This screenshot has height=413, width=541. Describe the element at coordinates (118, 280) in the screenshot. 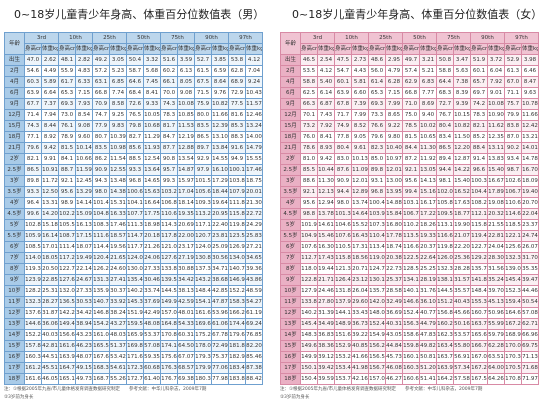

I see `weight-cell: 27.41` at that location.